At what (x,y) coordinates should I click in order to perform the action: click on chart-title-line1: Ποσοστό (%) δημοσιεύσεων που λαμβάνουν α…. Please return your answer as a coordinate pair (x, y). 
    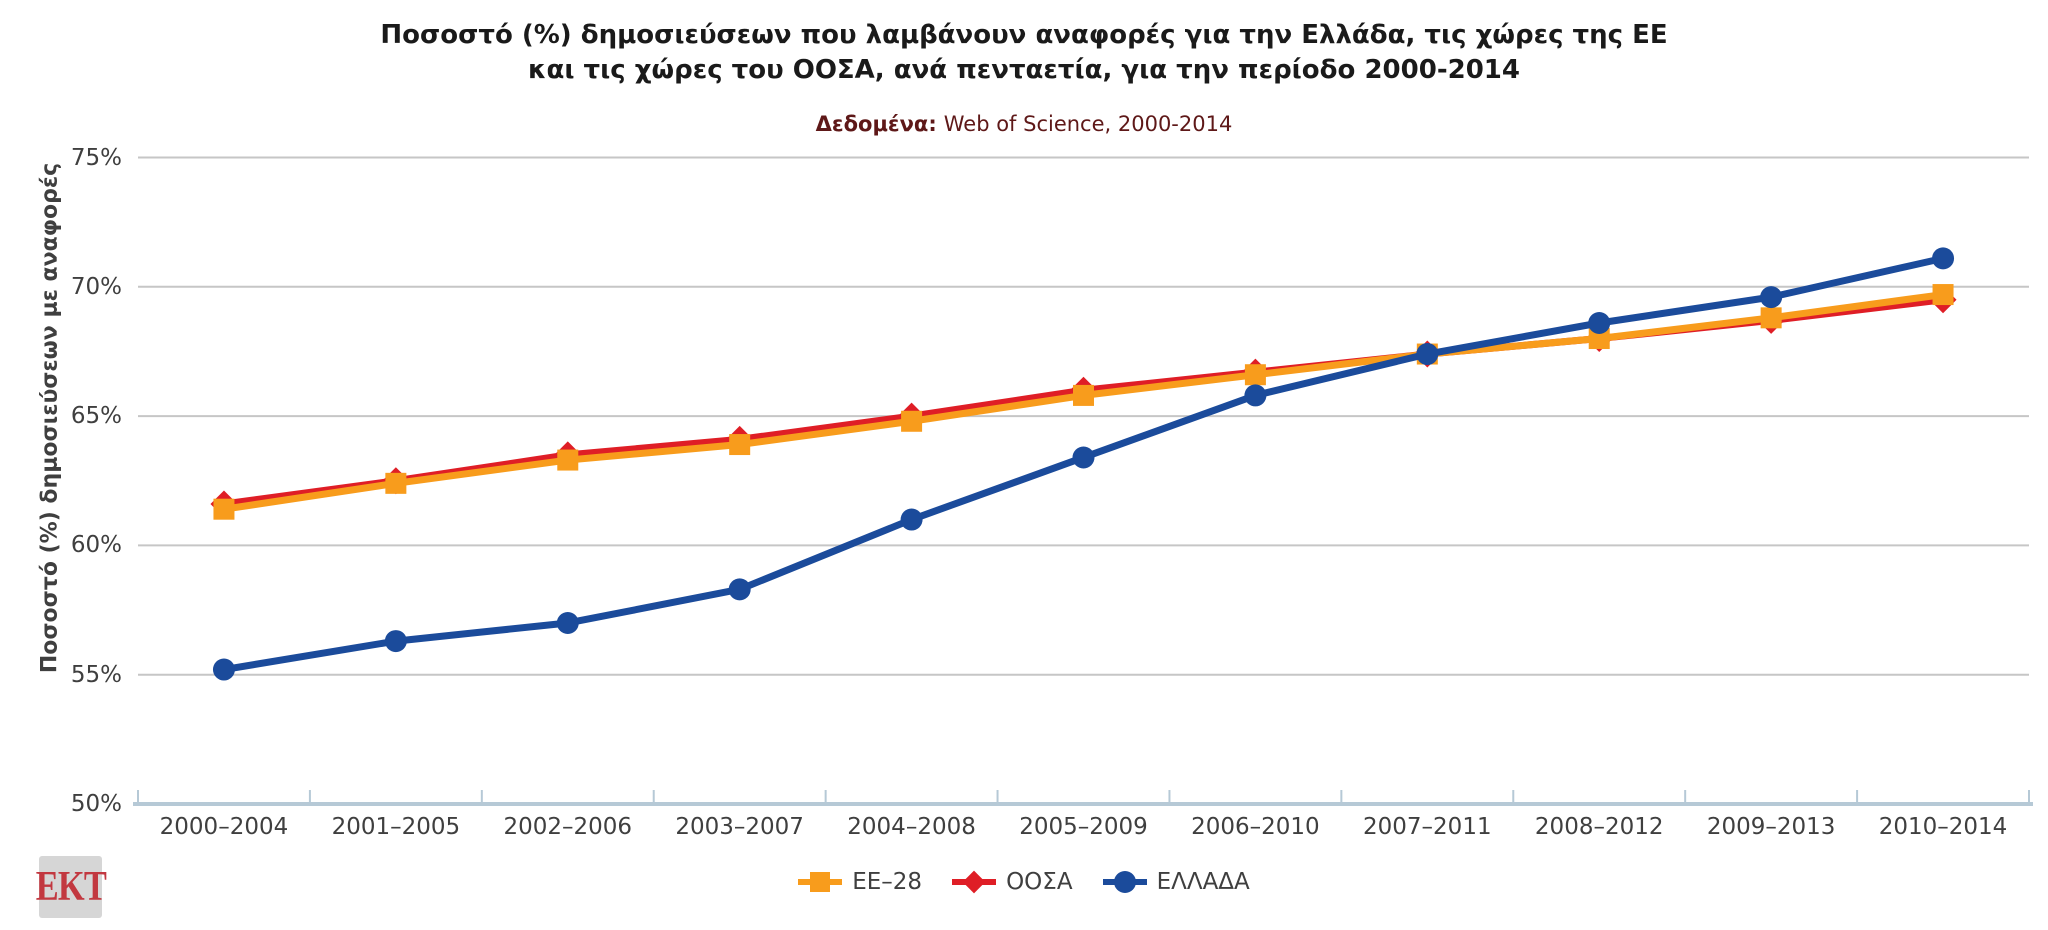
    Looking at the image, I should click on (1024, 35).